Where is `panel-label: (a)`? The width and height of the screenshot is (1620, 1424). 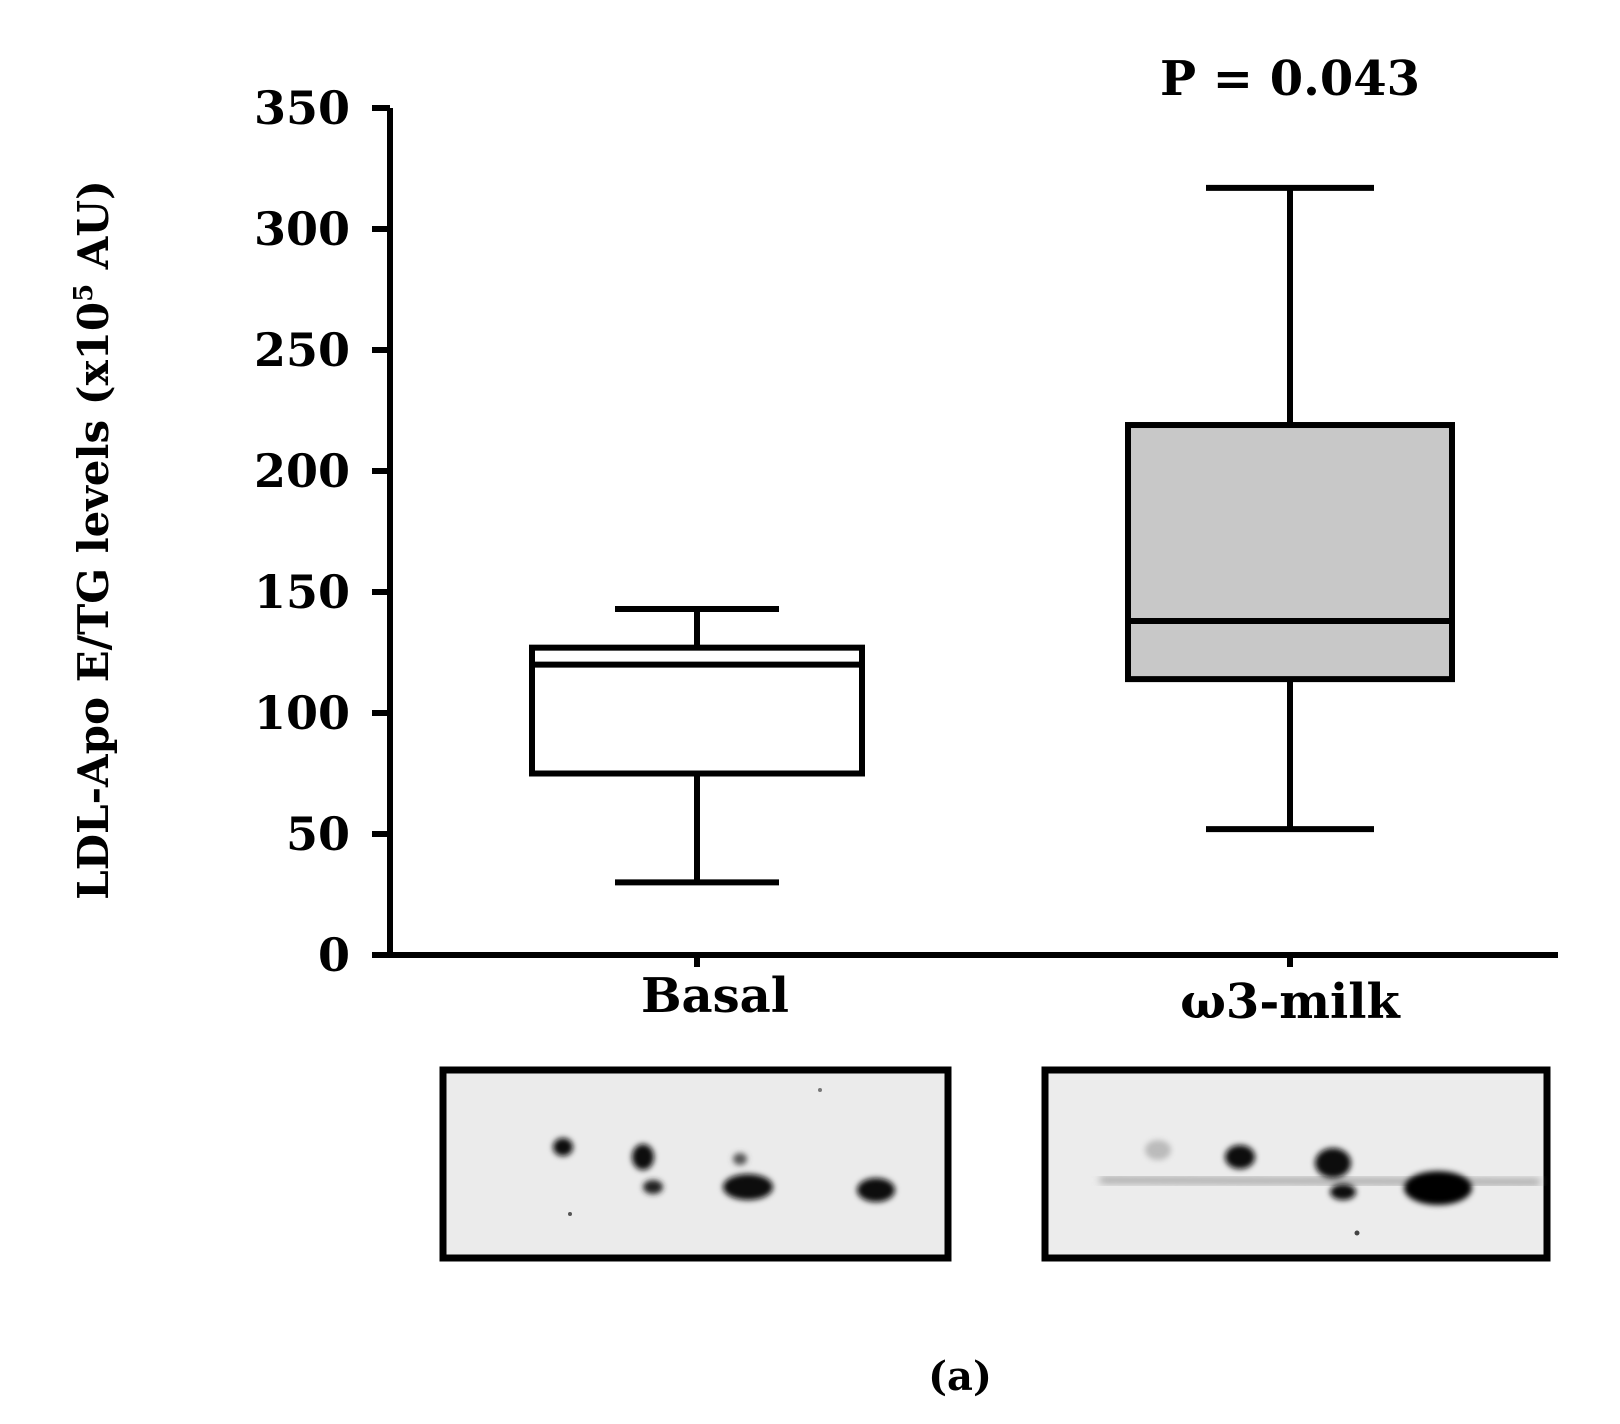 panel-label: (a) is located at coordinates (960, 1376).